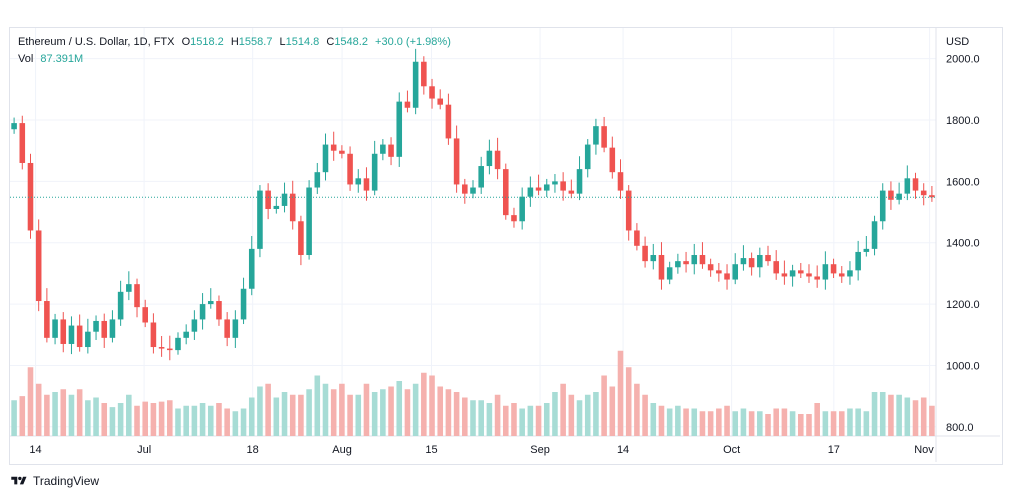  Describe the element at coordinates (54, 481) in the screenshot. I see `tradingview-brand: TradingView` at that location.